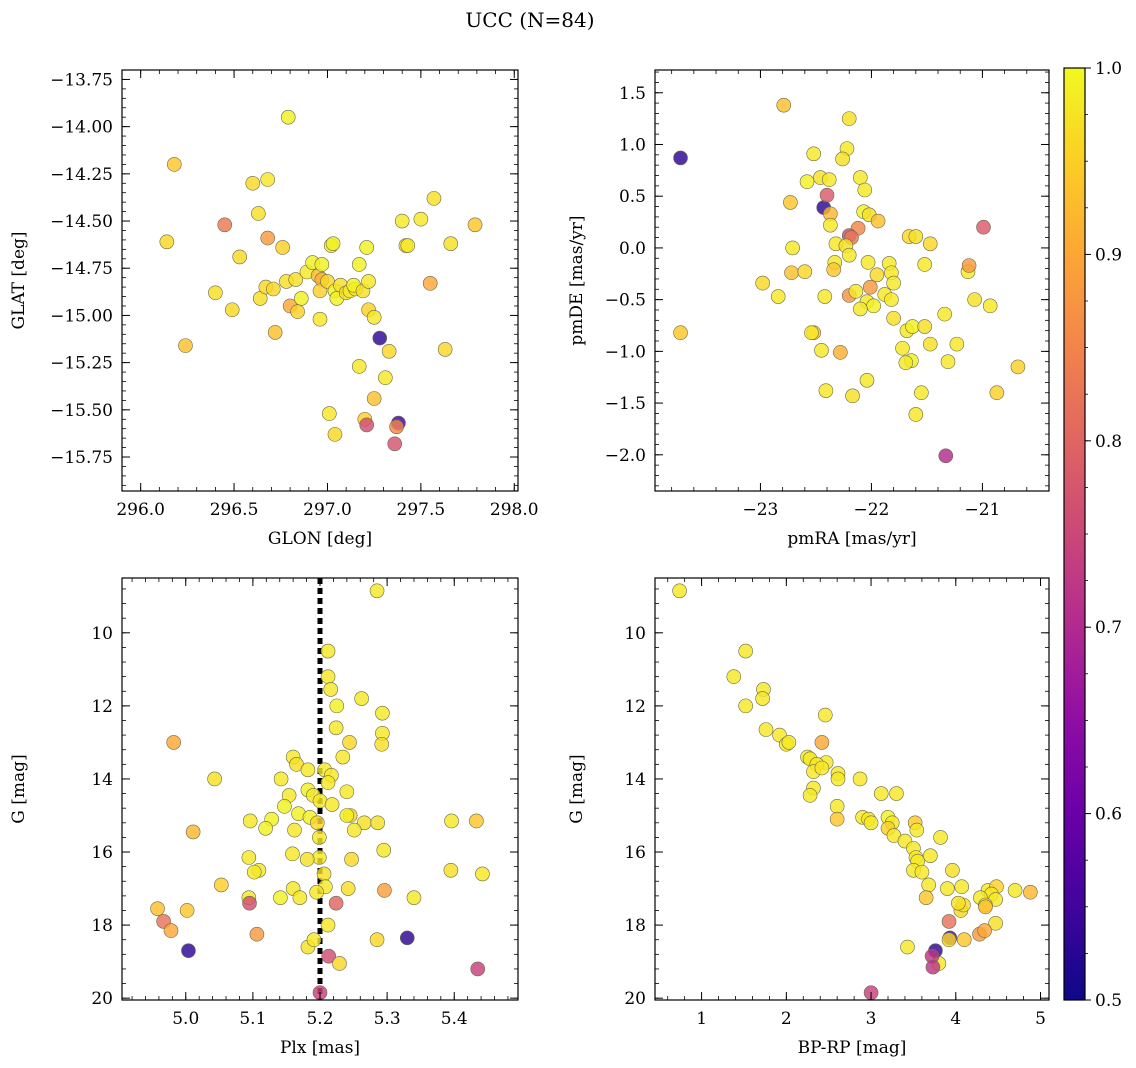 This screenshot has height=1068, width=1136. What do you see at coordinates (234, 510) in the screenshot?
I see `x-tick-label: 296.5` at bounding box center [234, 510].